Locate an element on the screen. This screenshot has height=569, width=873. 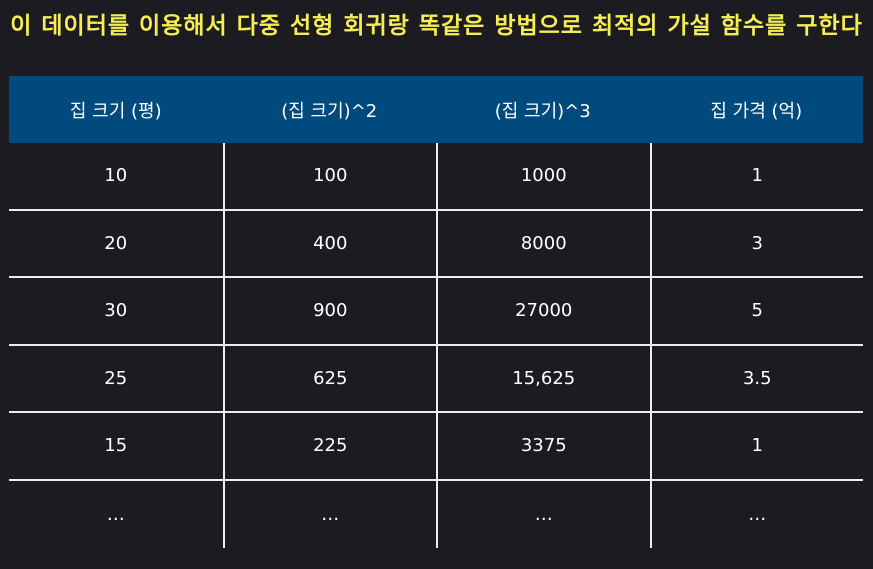
table-row: 25 625 15,625 3.5 is located at coordinates (436, 379).